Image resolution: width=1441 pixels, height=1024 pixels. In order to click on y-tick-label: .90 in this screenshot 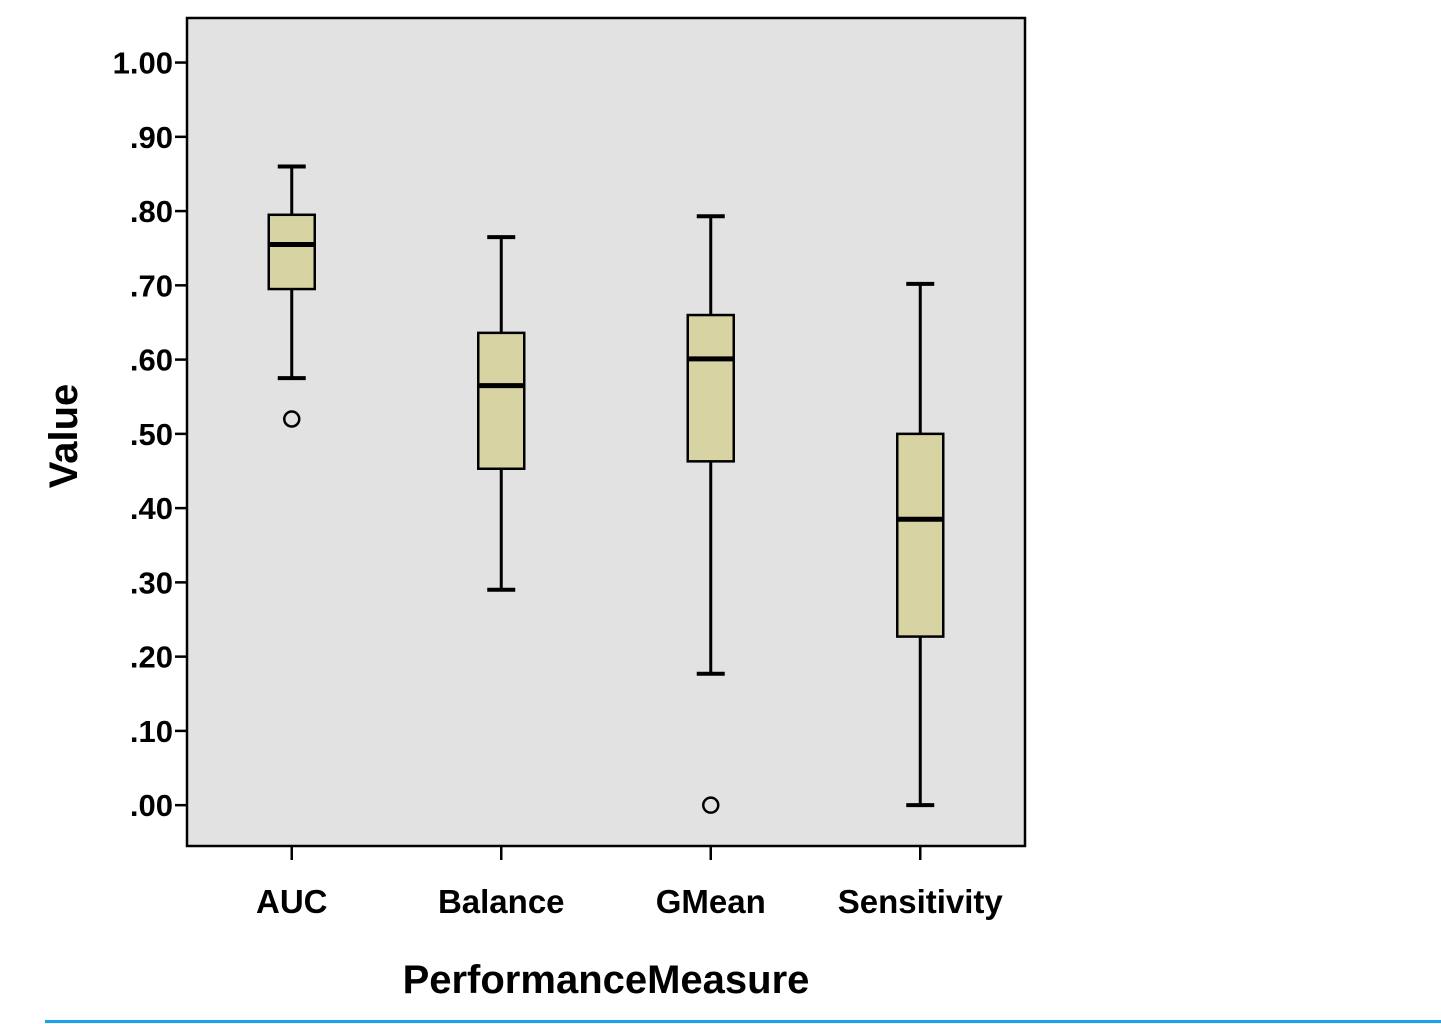, I will do `click(151, 137)`.